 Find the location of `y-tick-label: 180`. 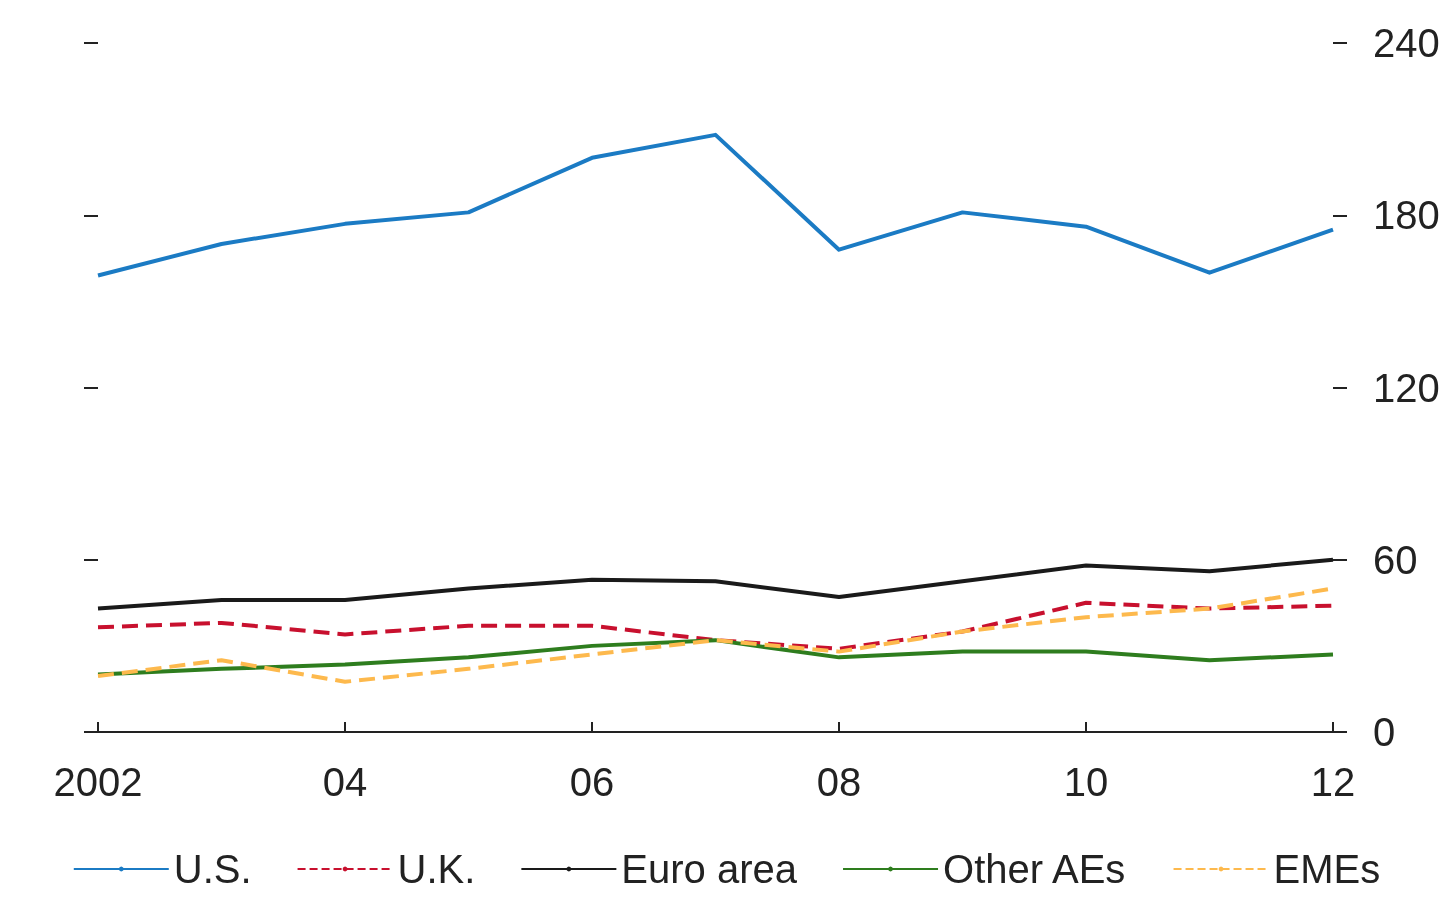

y-tick-label: 180 is located at coordinates (1406, 215).